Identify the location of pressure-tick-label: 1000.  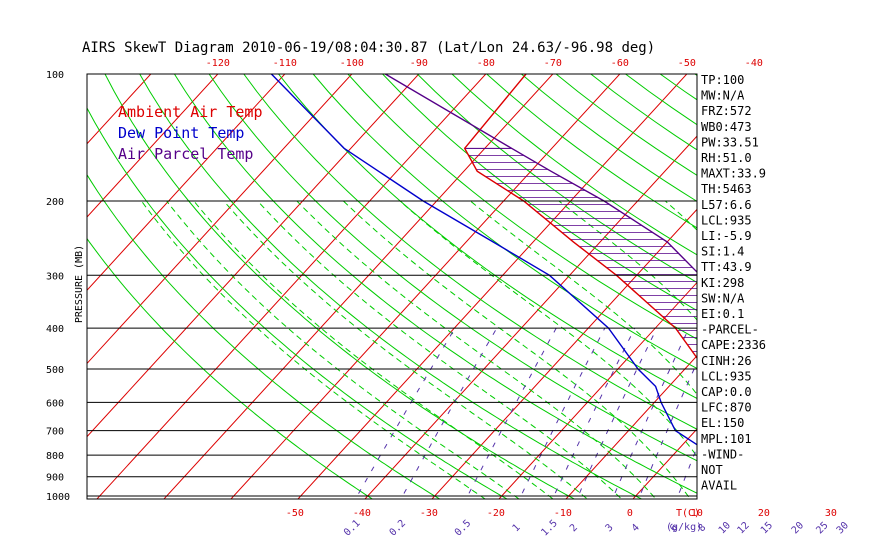
(58, 497).